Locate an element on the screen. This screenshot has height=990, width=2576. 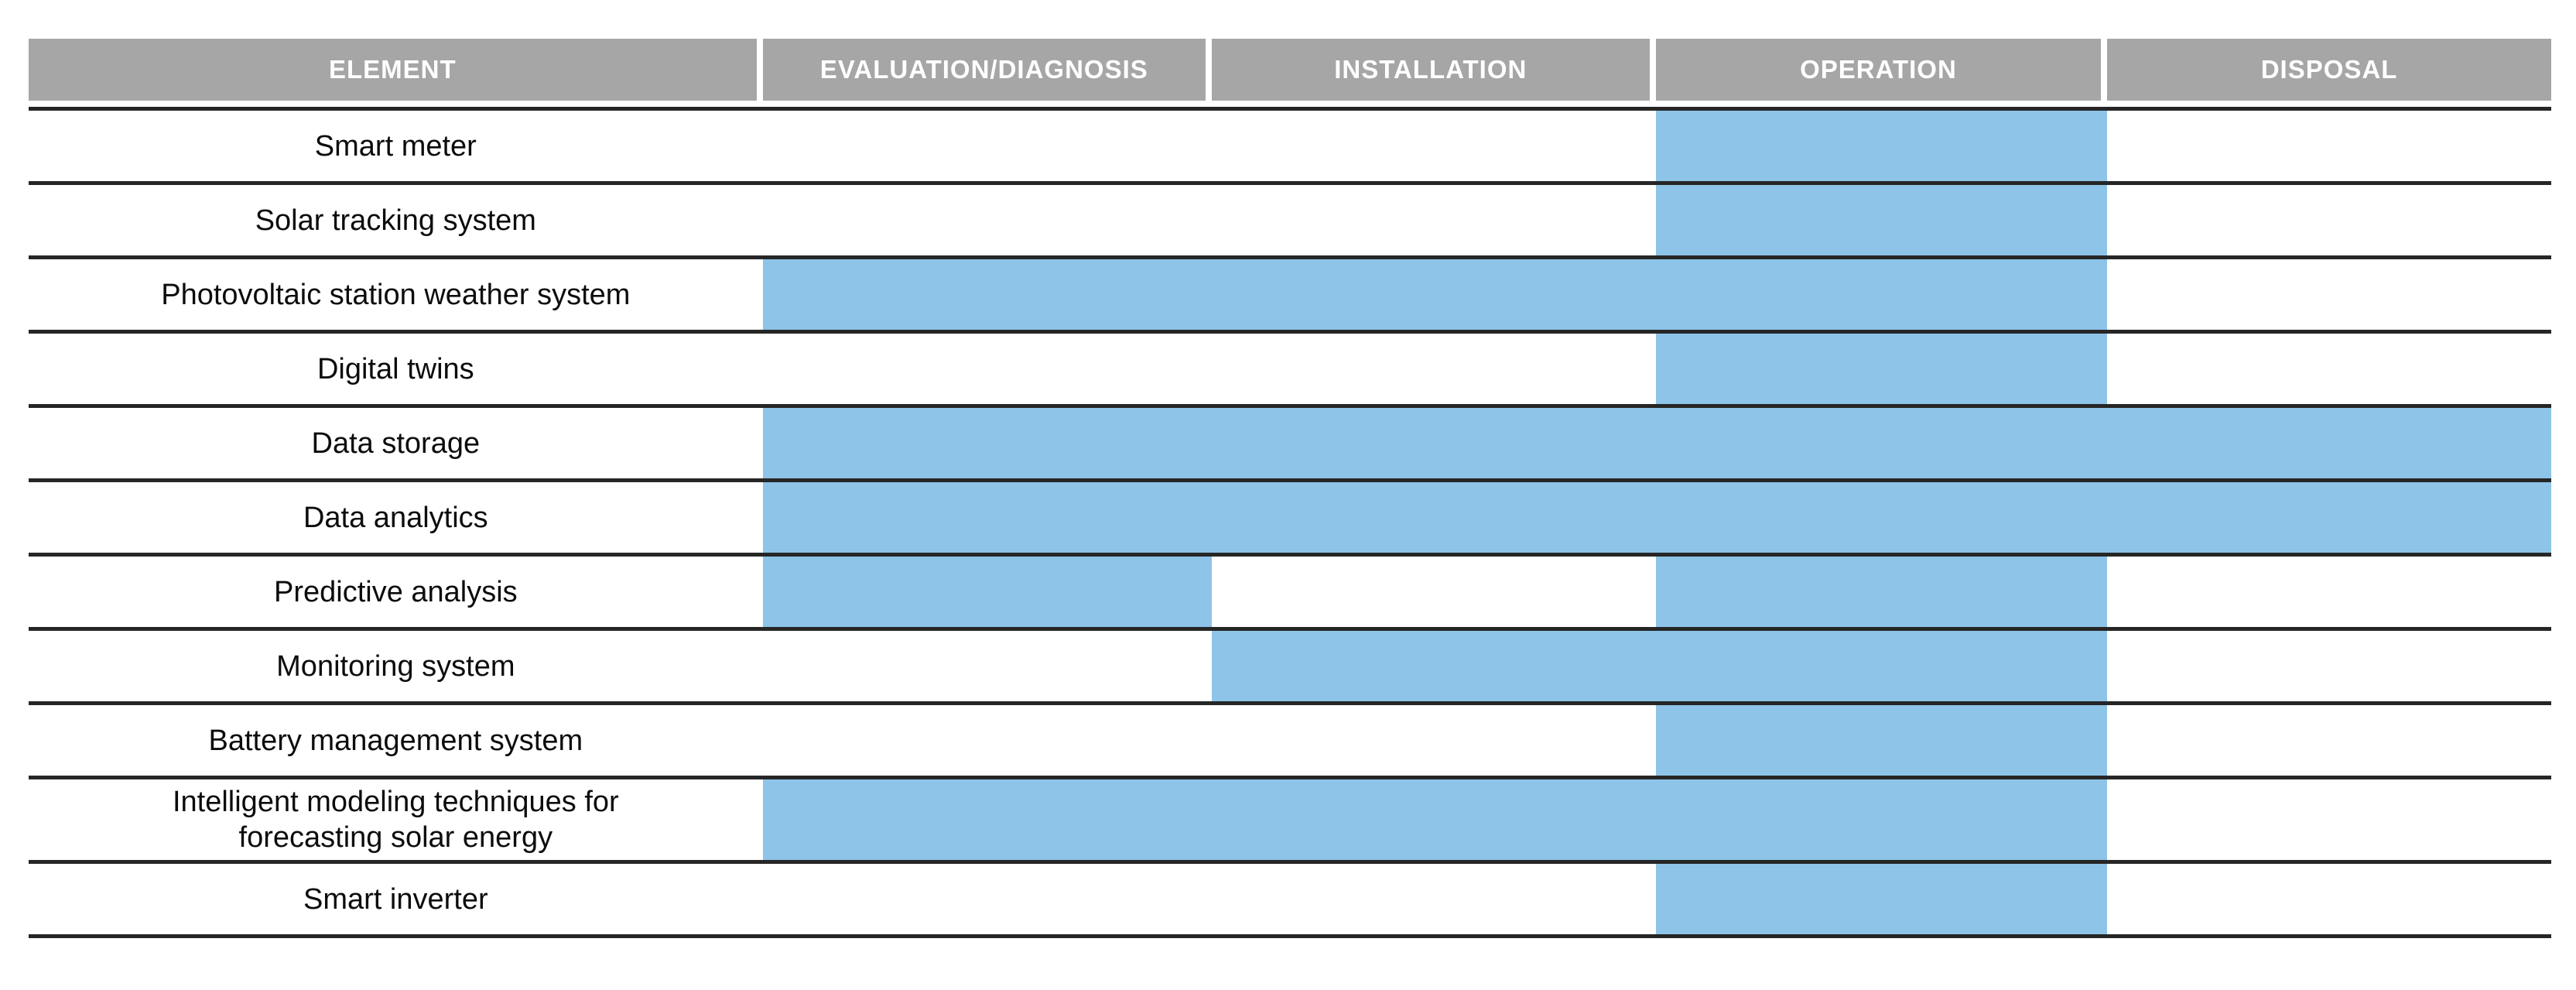
row-label: Monitoring system is located at coordinates (396, 666).